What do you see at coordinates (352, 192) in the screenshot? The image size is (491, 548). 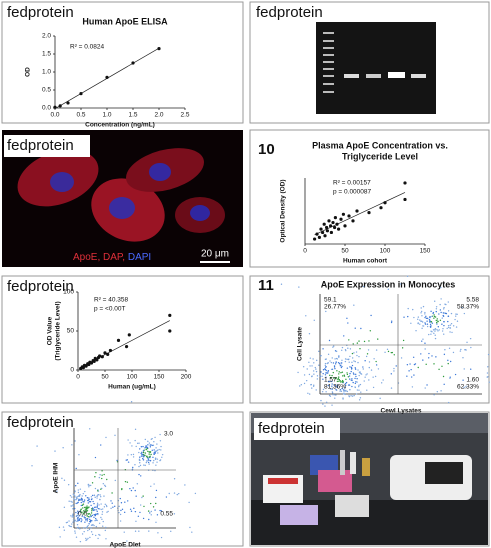 I see `annotation: p = 0.000087` at bounding box center [352, 192].